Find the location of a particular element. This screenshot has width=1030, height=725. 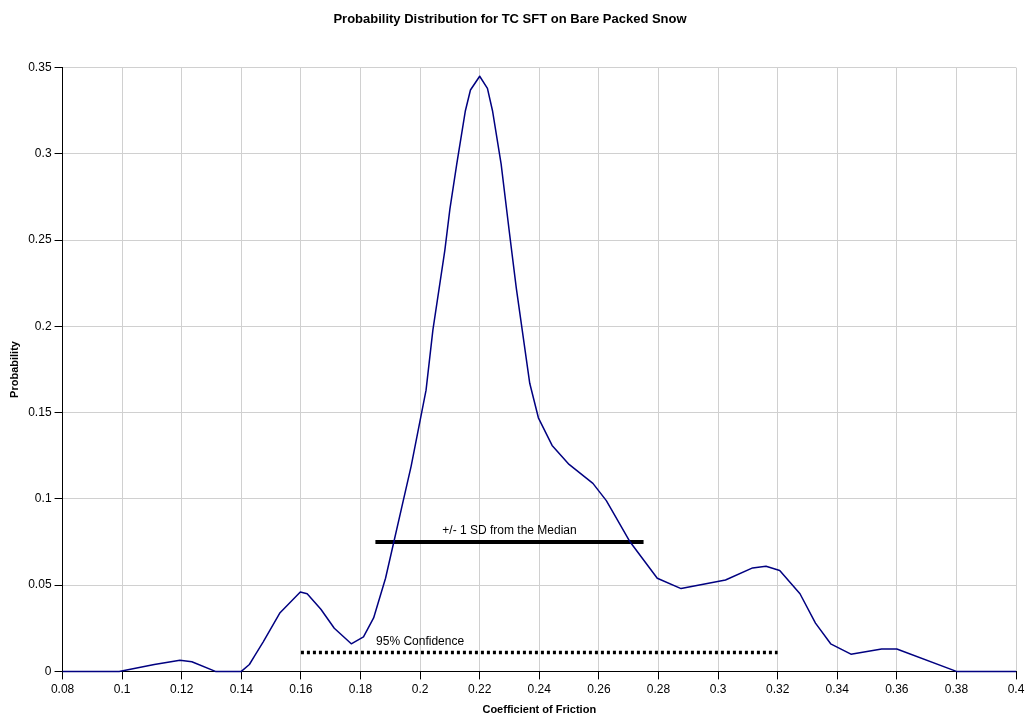

x-tick-label: 0.28 is located at coordinates (658, 688).